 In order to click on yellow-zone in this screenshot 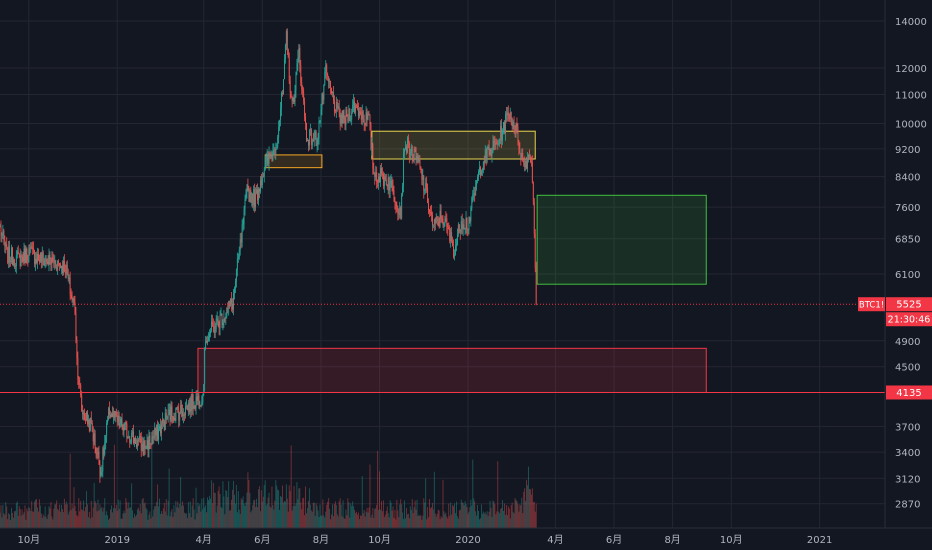, I will do `click(453, 145)`.